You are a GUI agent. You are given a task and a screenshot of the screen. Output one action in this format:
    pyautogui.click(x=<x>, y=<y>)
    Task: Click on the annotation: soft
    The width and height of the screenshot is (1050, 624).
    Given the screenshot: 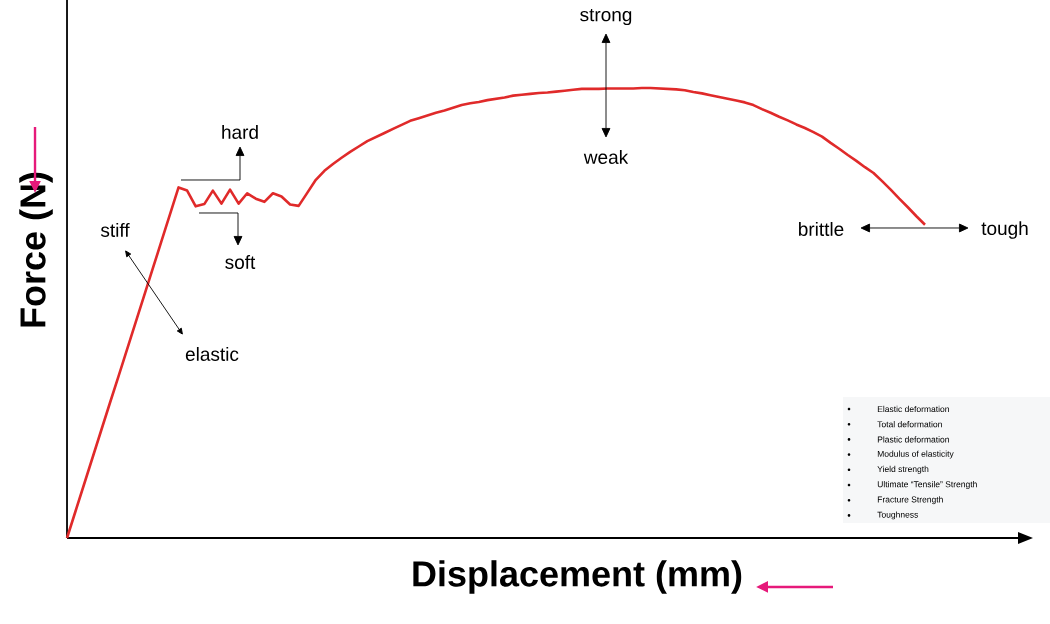 What is the action you would take?
    pyautogui.click(x=240, y=262)
    